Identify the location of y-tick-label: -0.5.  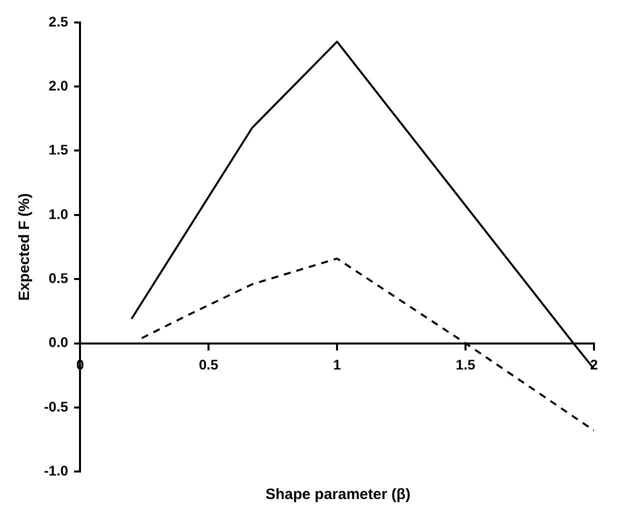
(56, 406).